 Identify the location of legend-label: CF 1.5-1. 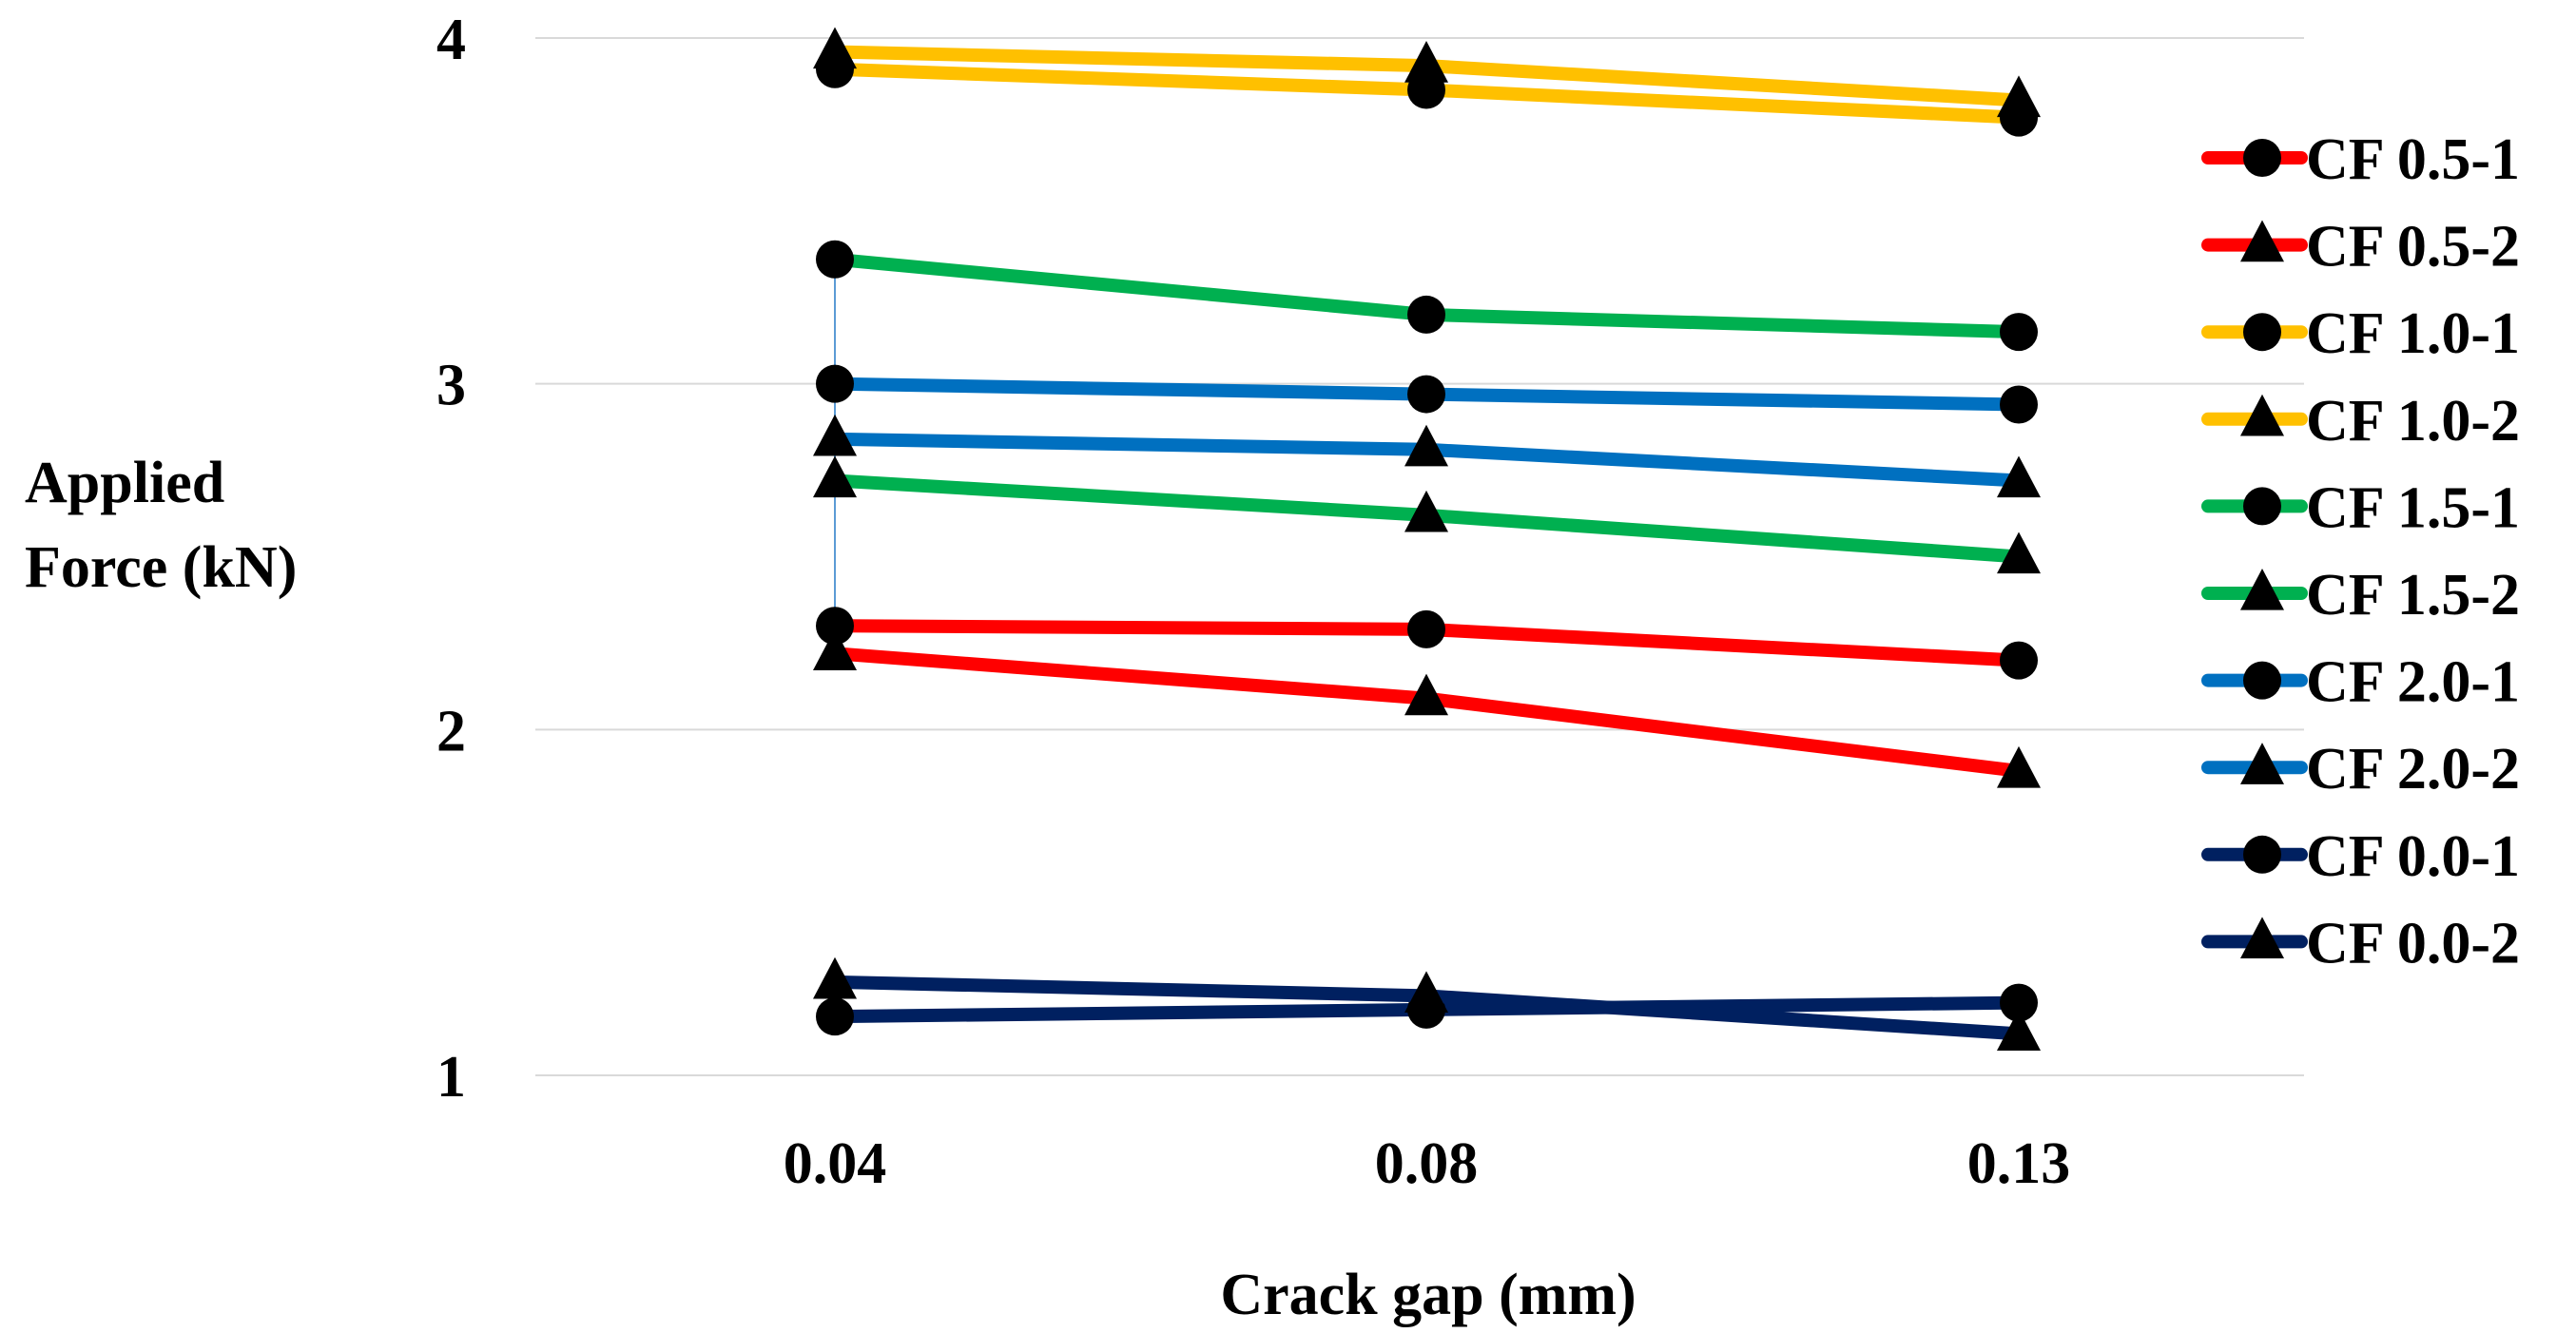
(2413, 507).